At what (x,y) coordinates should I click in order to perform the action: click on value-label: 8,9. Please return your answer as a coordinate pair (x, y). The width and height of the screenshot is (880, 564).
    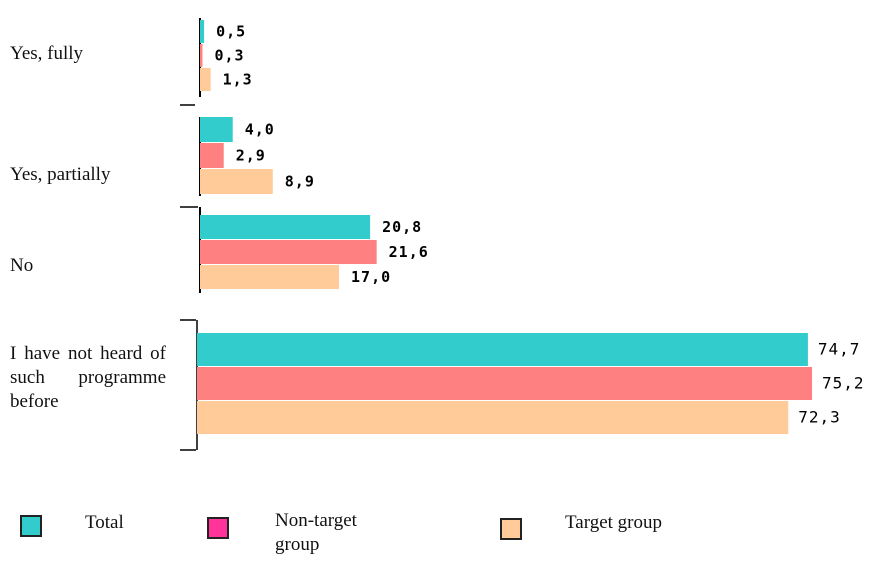
    Looking at the image, I should click on (300, 182).